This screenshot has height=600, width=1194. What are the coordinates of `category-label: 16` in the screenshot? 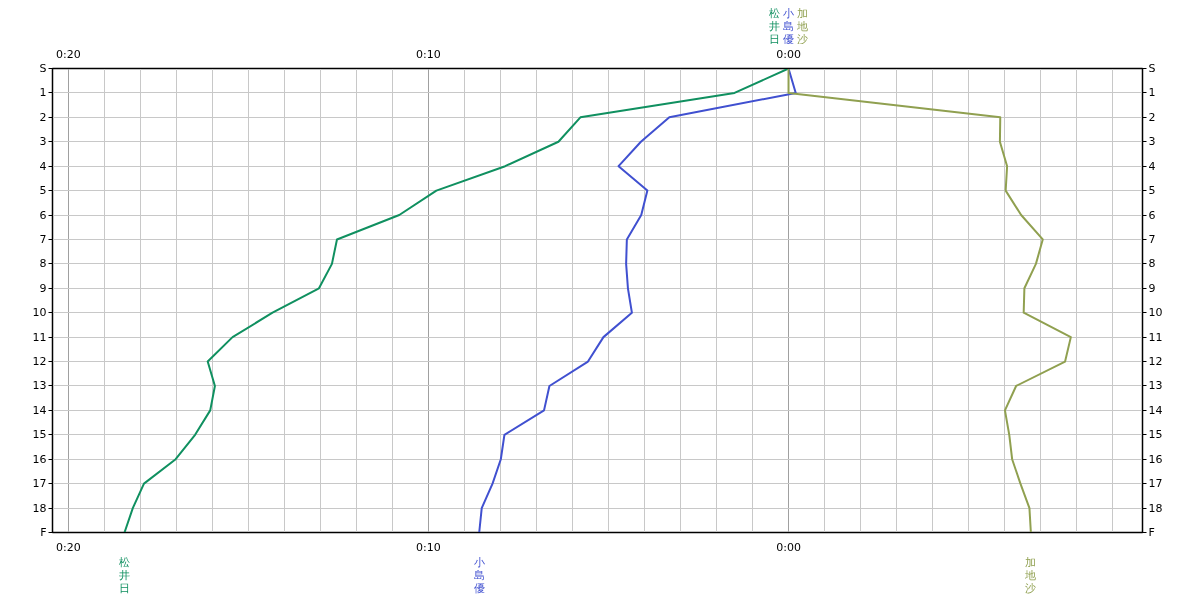 It's located at (39, 459).